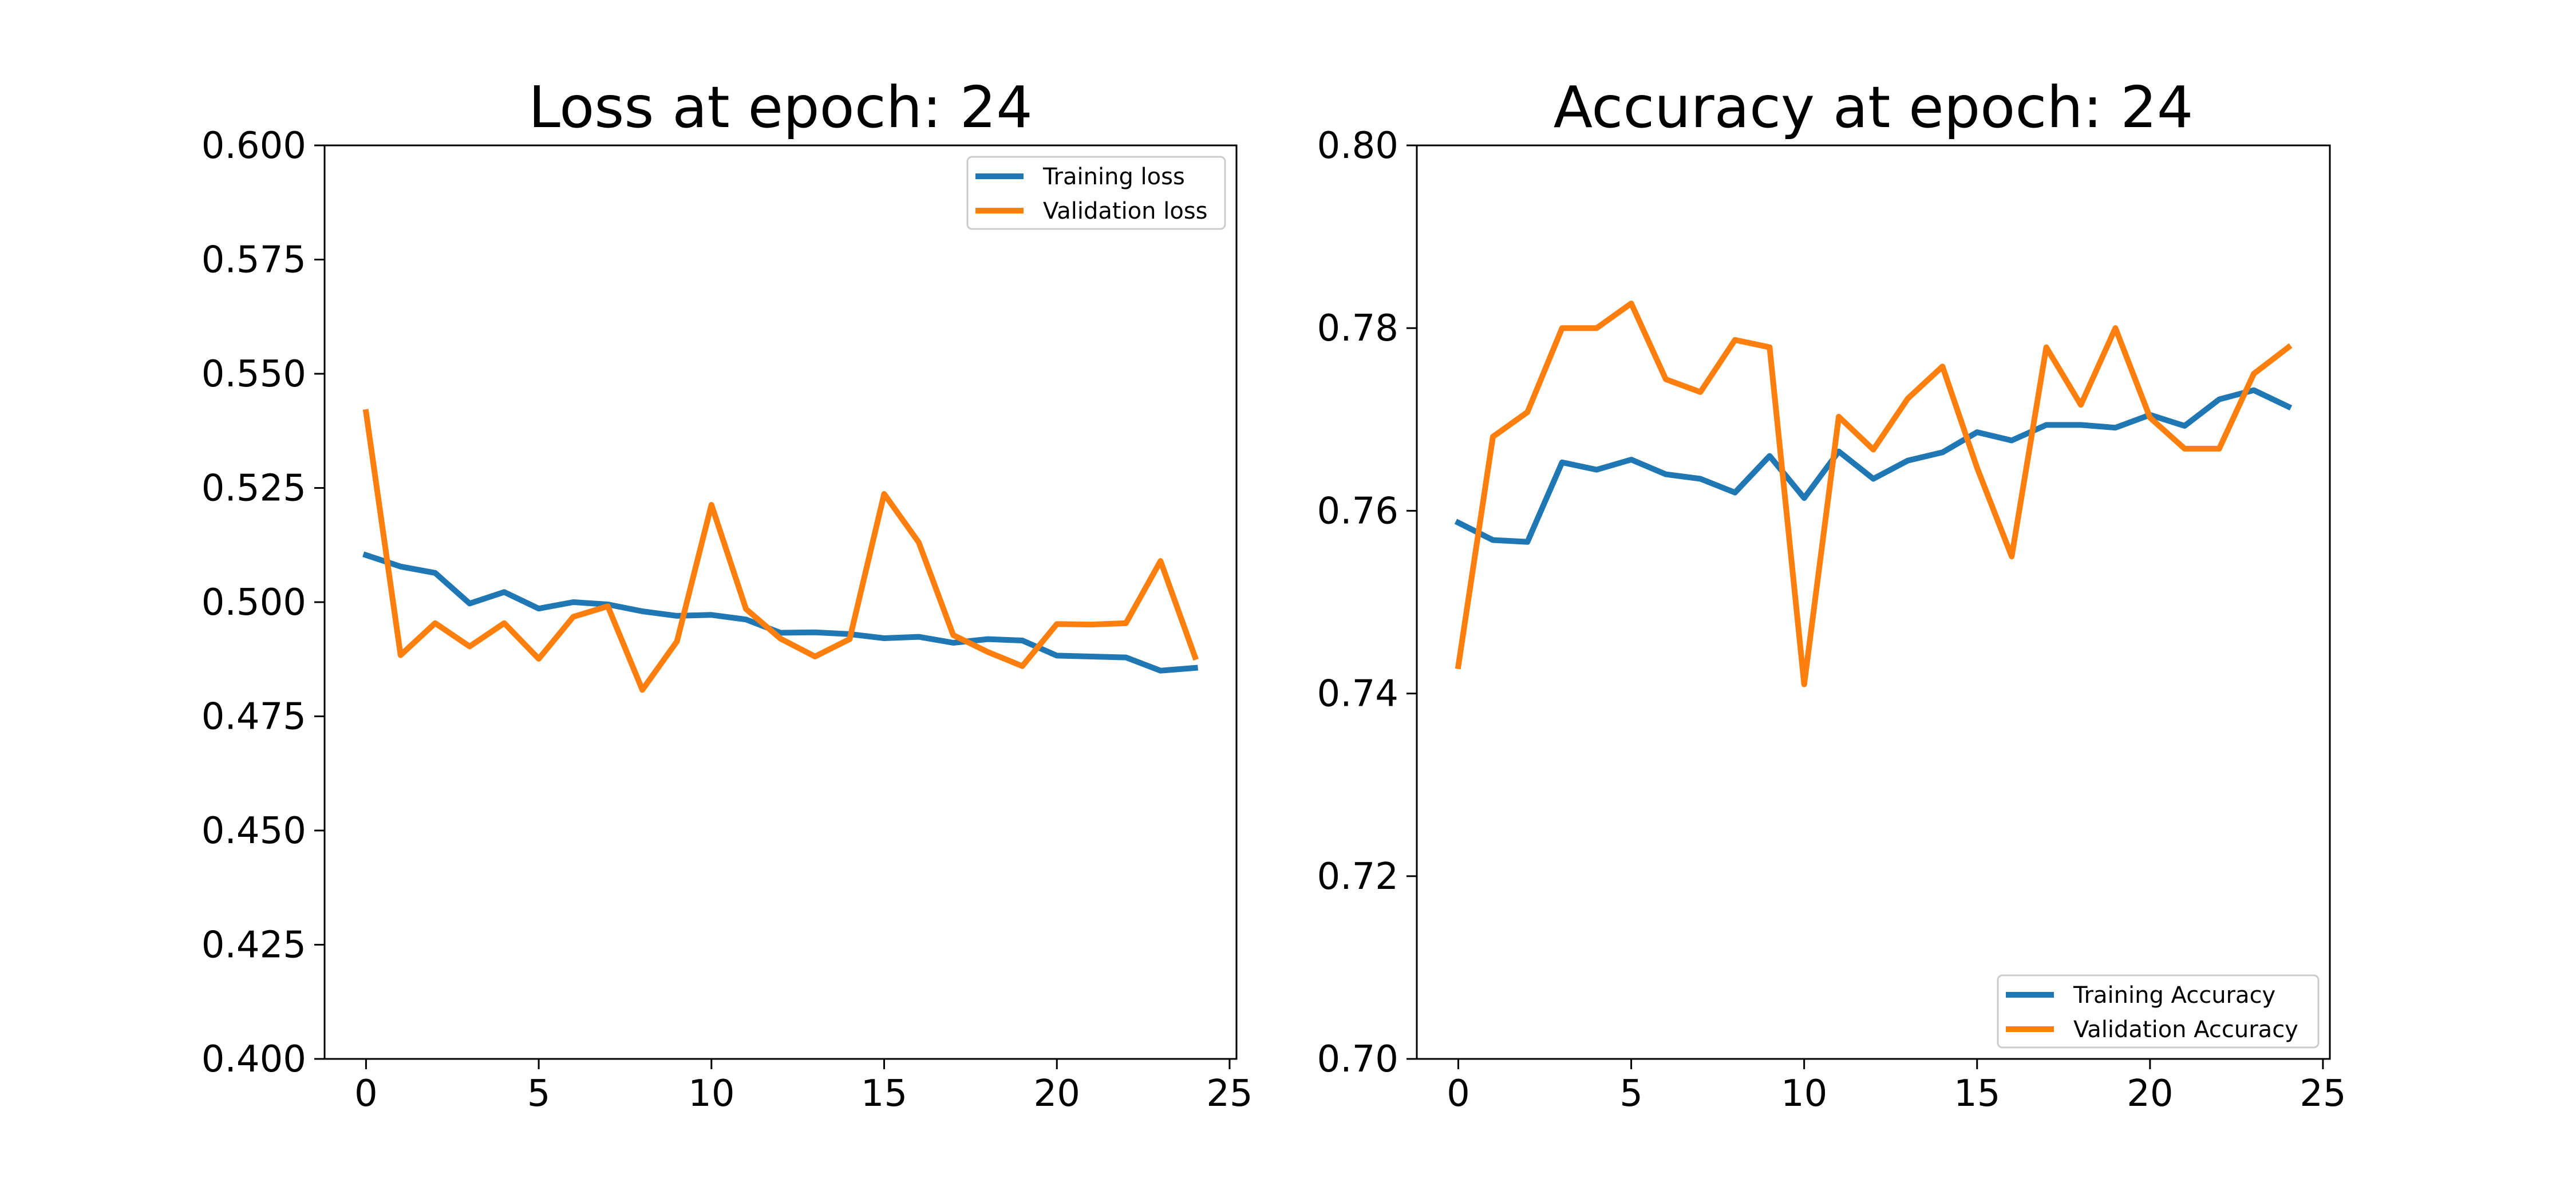  What do you see at coordinates (254, 603) in the screenshot?
I see `y-tick-label: 0.500` at bounding box center [254, 603].